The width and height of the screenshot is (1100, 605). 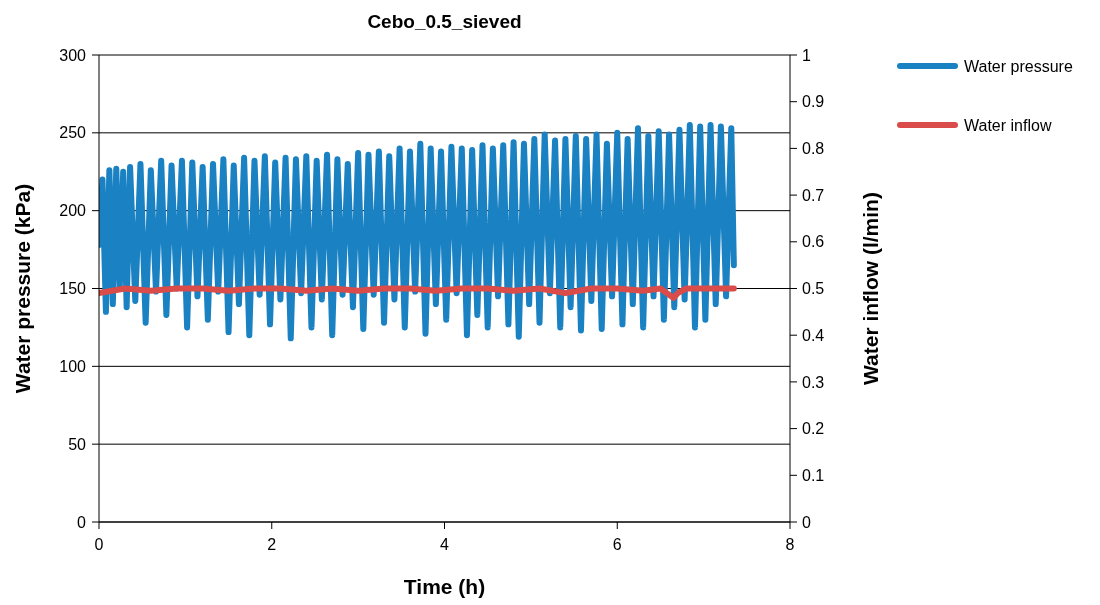 What do you see at coordinates (813, 382) in the screenshot?
I see `y2-tick-label: 0.3` at bounding box center [813, 382].